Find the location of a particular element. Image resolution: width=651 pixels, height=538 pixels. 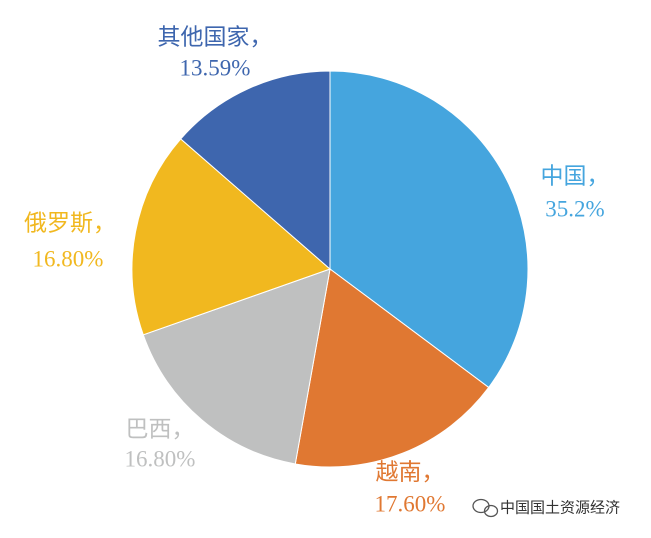

watermark: 中国国土资源经济 is located at coordinates (560, 508).